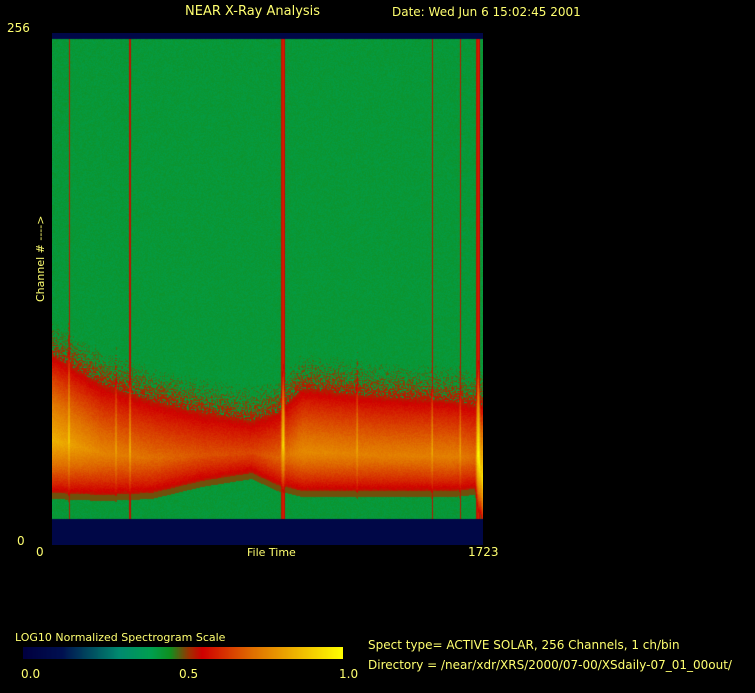 This screenshot has height=693, width=755. I want to click on x-tick-min: 0, so click(40, 552).